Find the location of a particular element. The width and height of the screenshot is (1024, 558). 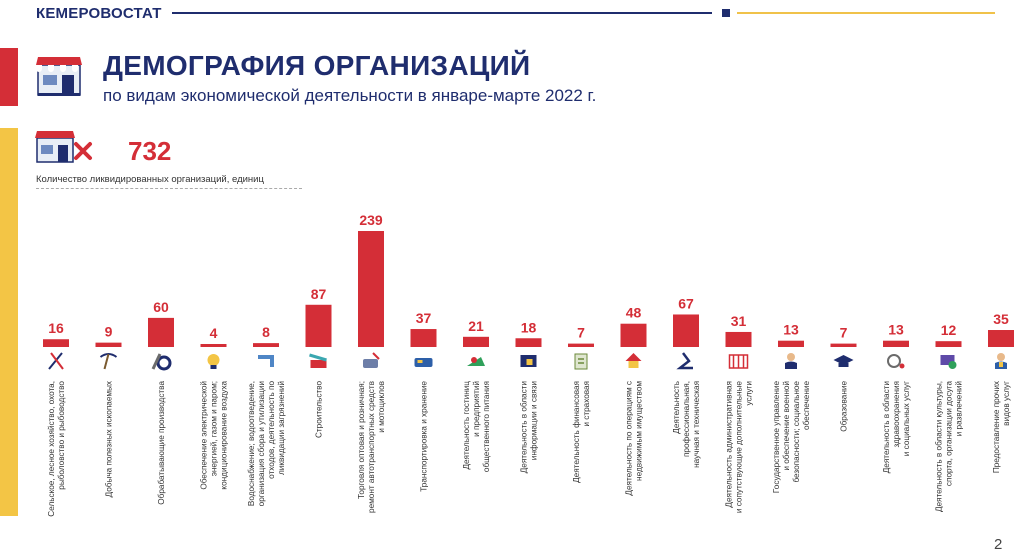

page-title: ДЕМОГРАФИЯ ОРГАНИЗАЦИЙ is located at coordinates (317, 65).